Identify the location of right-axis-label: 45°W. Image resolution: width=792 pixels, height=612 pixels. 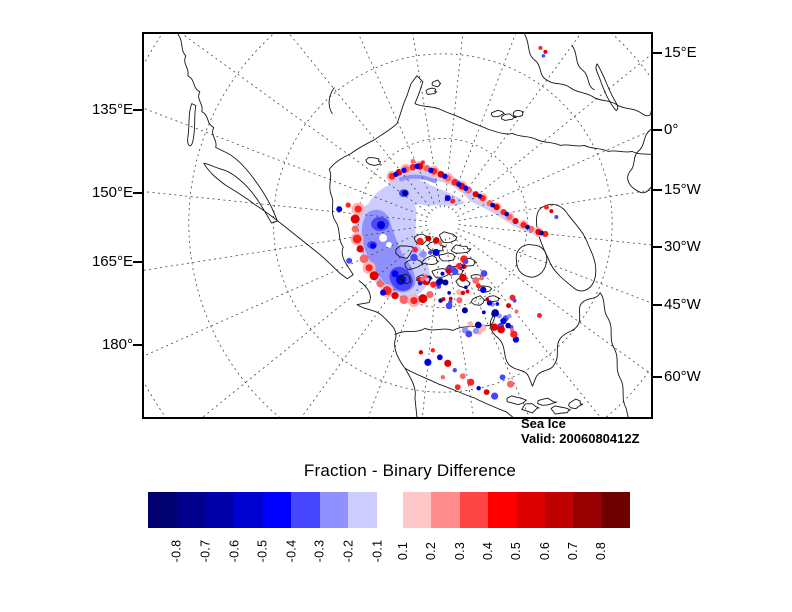
(682, 304).